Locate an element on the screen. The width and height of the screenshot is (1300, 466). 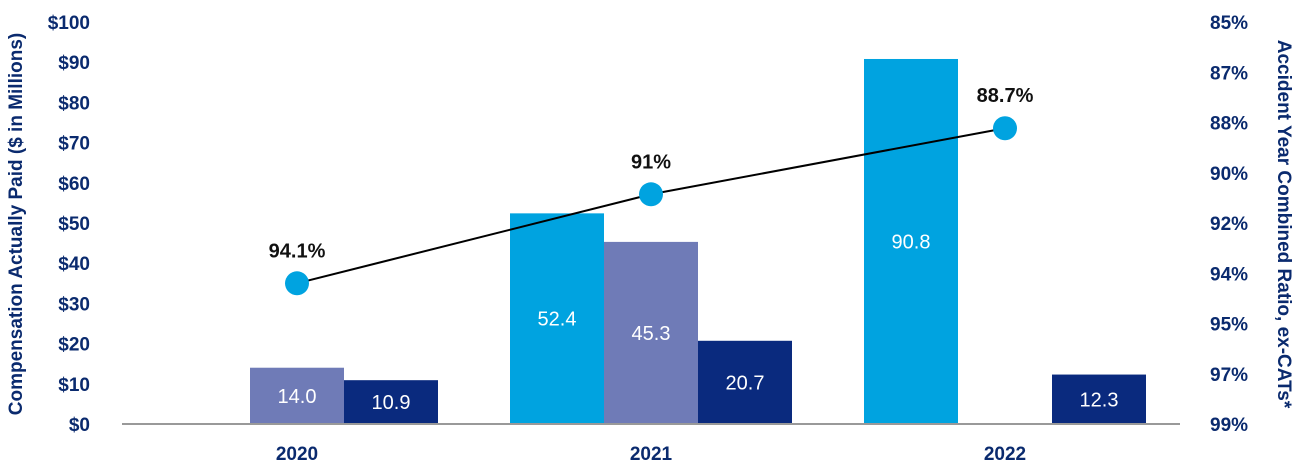
right-axis-title: Accident Year Combined Ratio, ex-CATs* is located at coordinates (1283, 224).